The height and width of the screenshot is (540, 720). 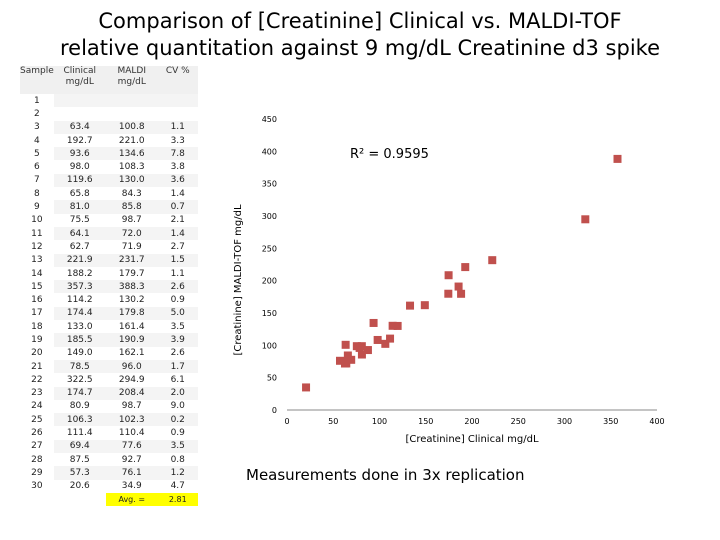 What do you see at coordinates (131, 499) in the screenshot?
I see `avg-label: Avg. =` at bounding box center [131, 499].